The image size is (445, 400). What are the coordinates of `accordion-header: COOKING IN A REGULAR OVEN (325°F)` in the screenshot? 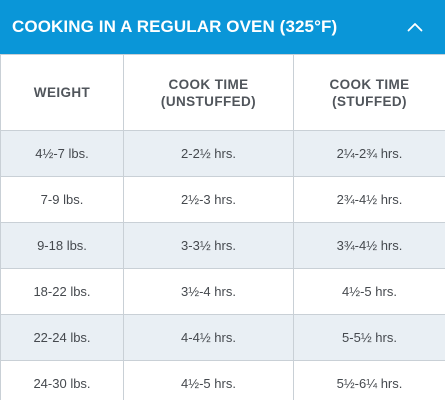 It's located at (222, 27).